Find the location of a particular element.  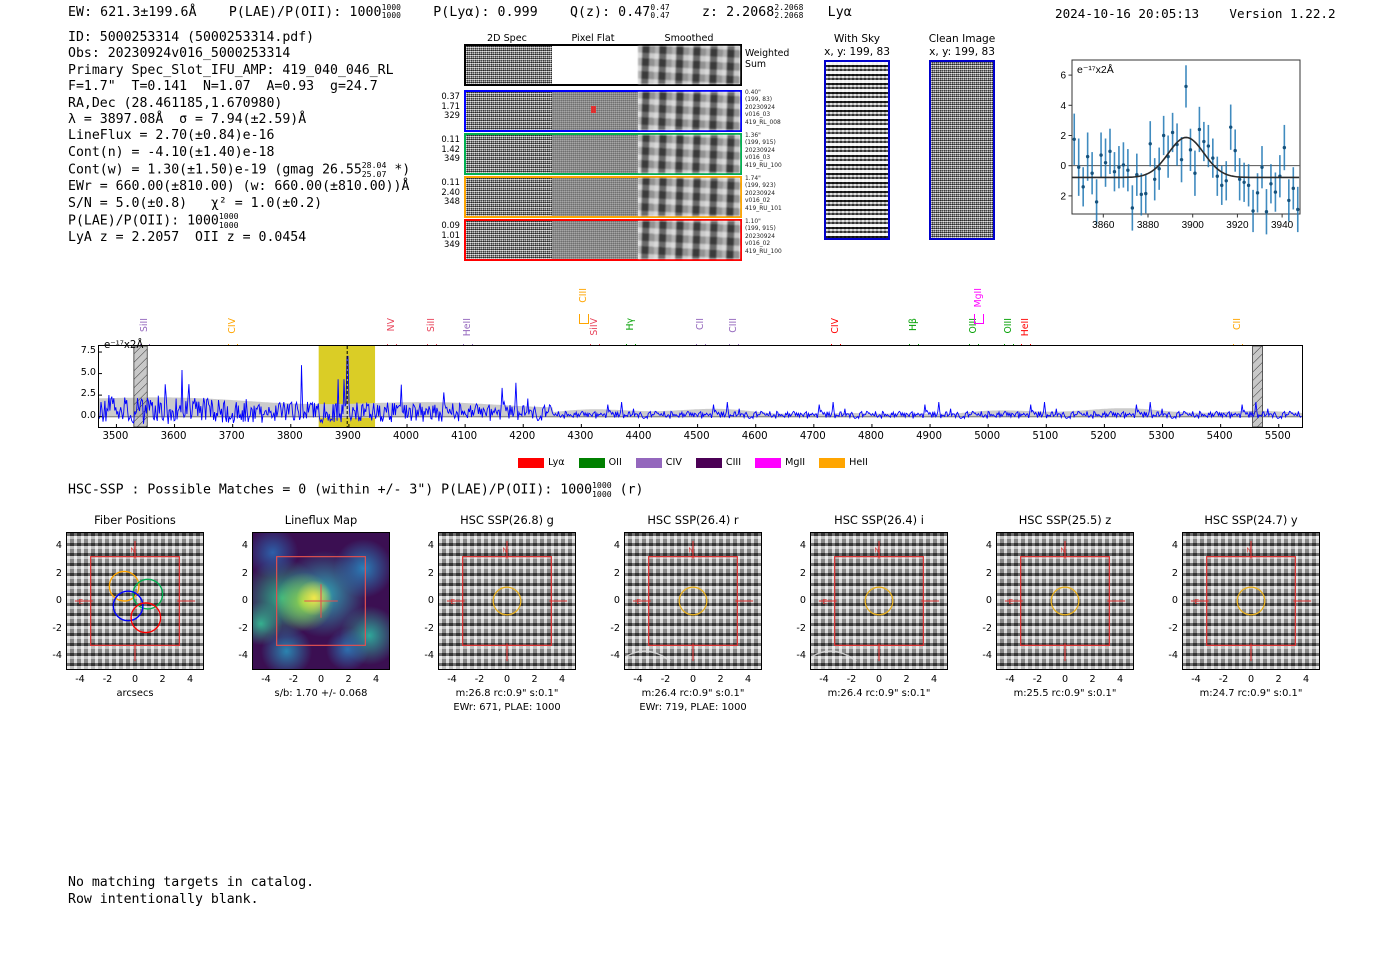

cutout-1-xtick-0: -4 is located at coordinates (266, 679).